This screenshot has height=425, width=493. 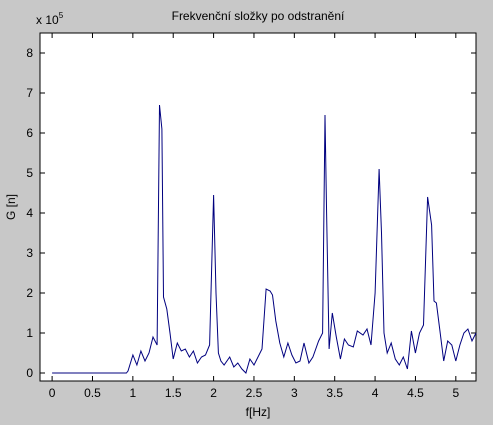 What do you see at coordinates (375, 393) in the screenshot?
I see `x-tick-label: 4` at bounding box center [375, 393].